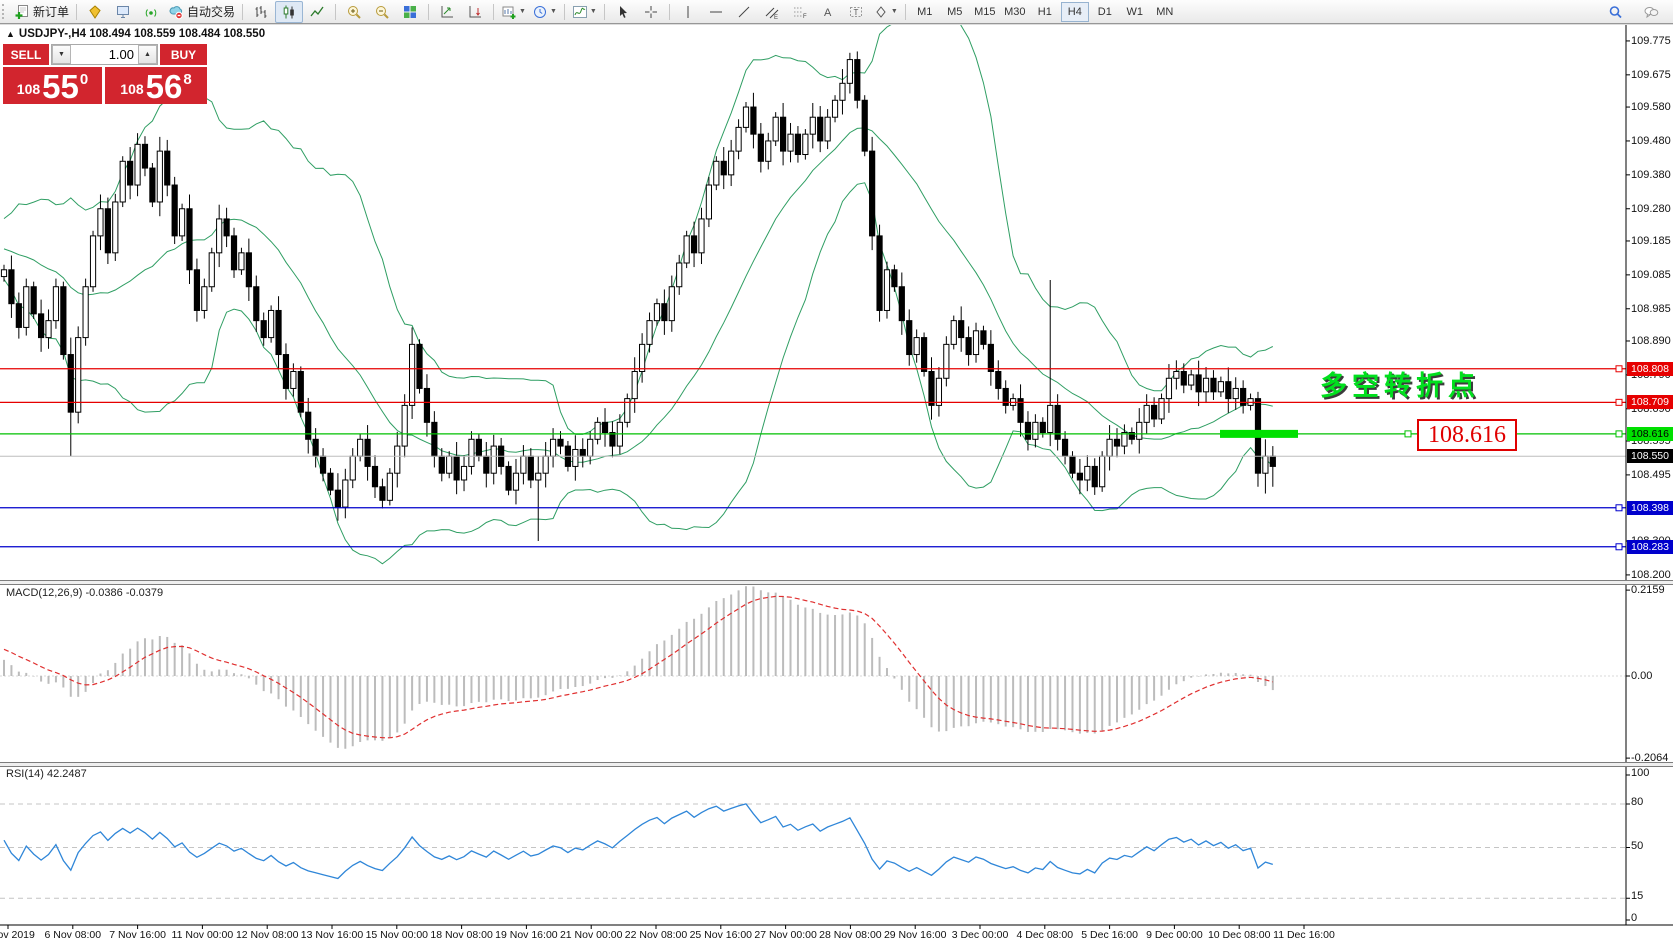 This screenshot has height=946, width=1673. What do you see at coordinates (836, 582) in the screenshot?
I see `macd-pane-separator` at bounding box center [836, 582].